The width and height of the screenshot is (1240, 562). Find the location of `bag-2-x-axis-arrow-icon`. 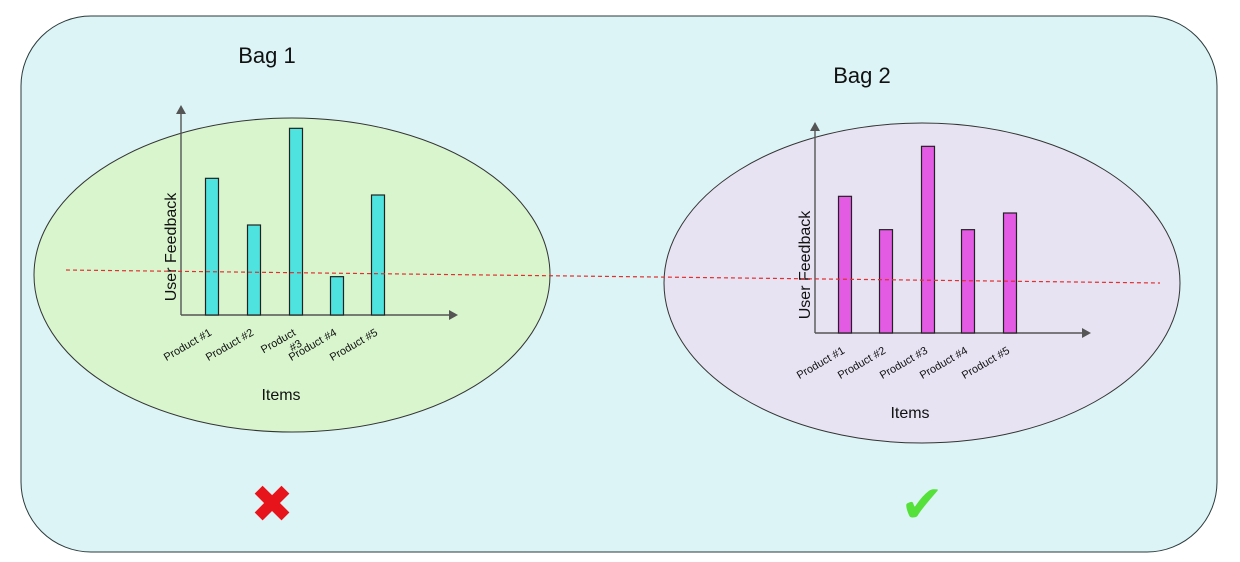

bag-2-x-axis-arrow-icon is located at coordinates (1086, 333).